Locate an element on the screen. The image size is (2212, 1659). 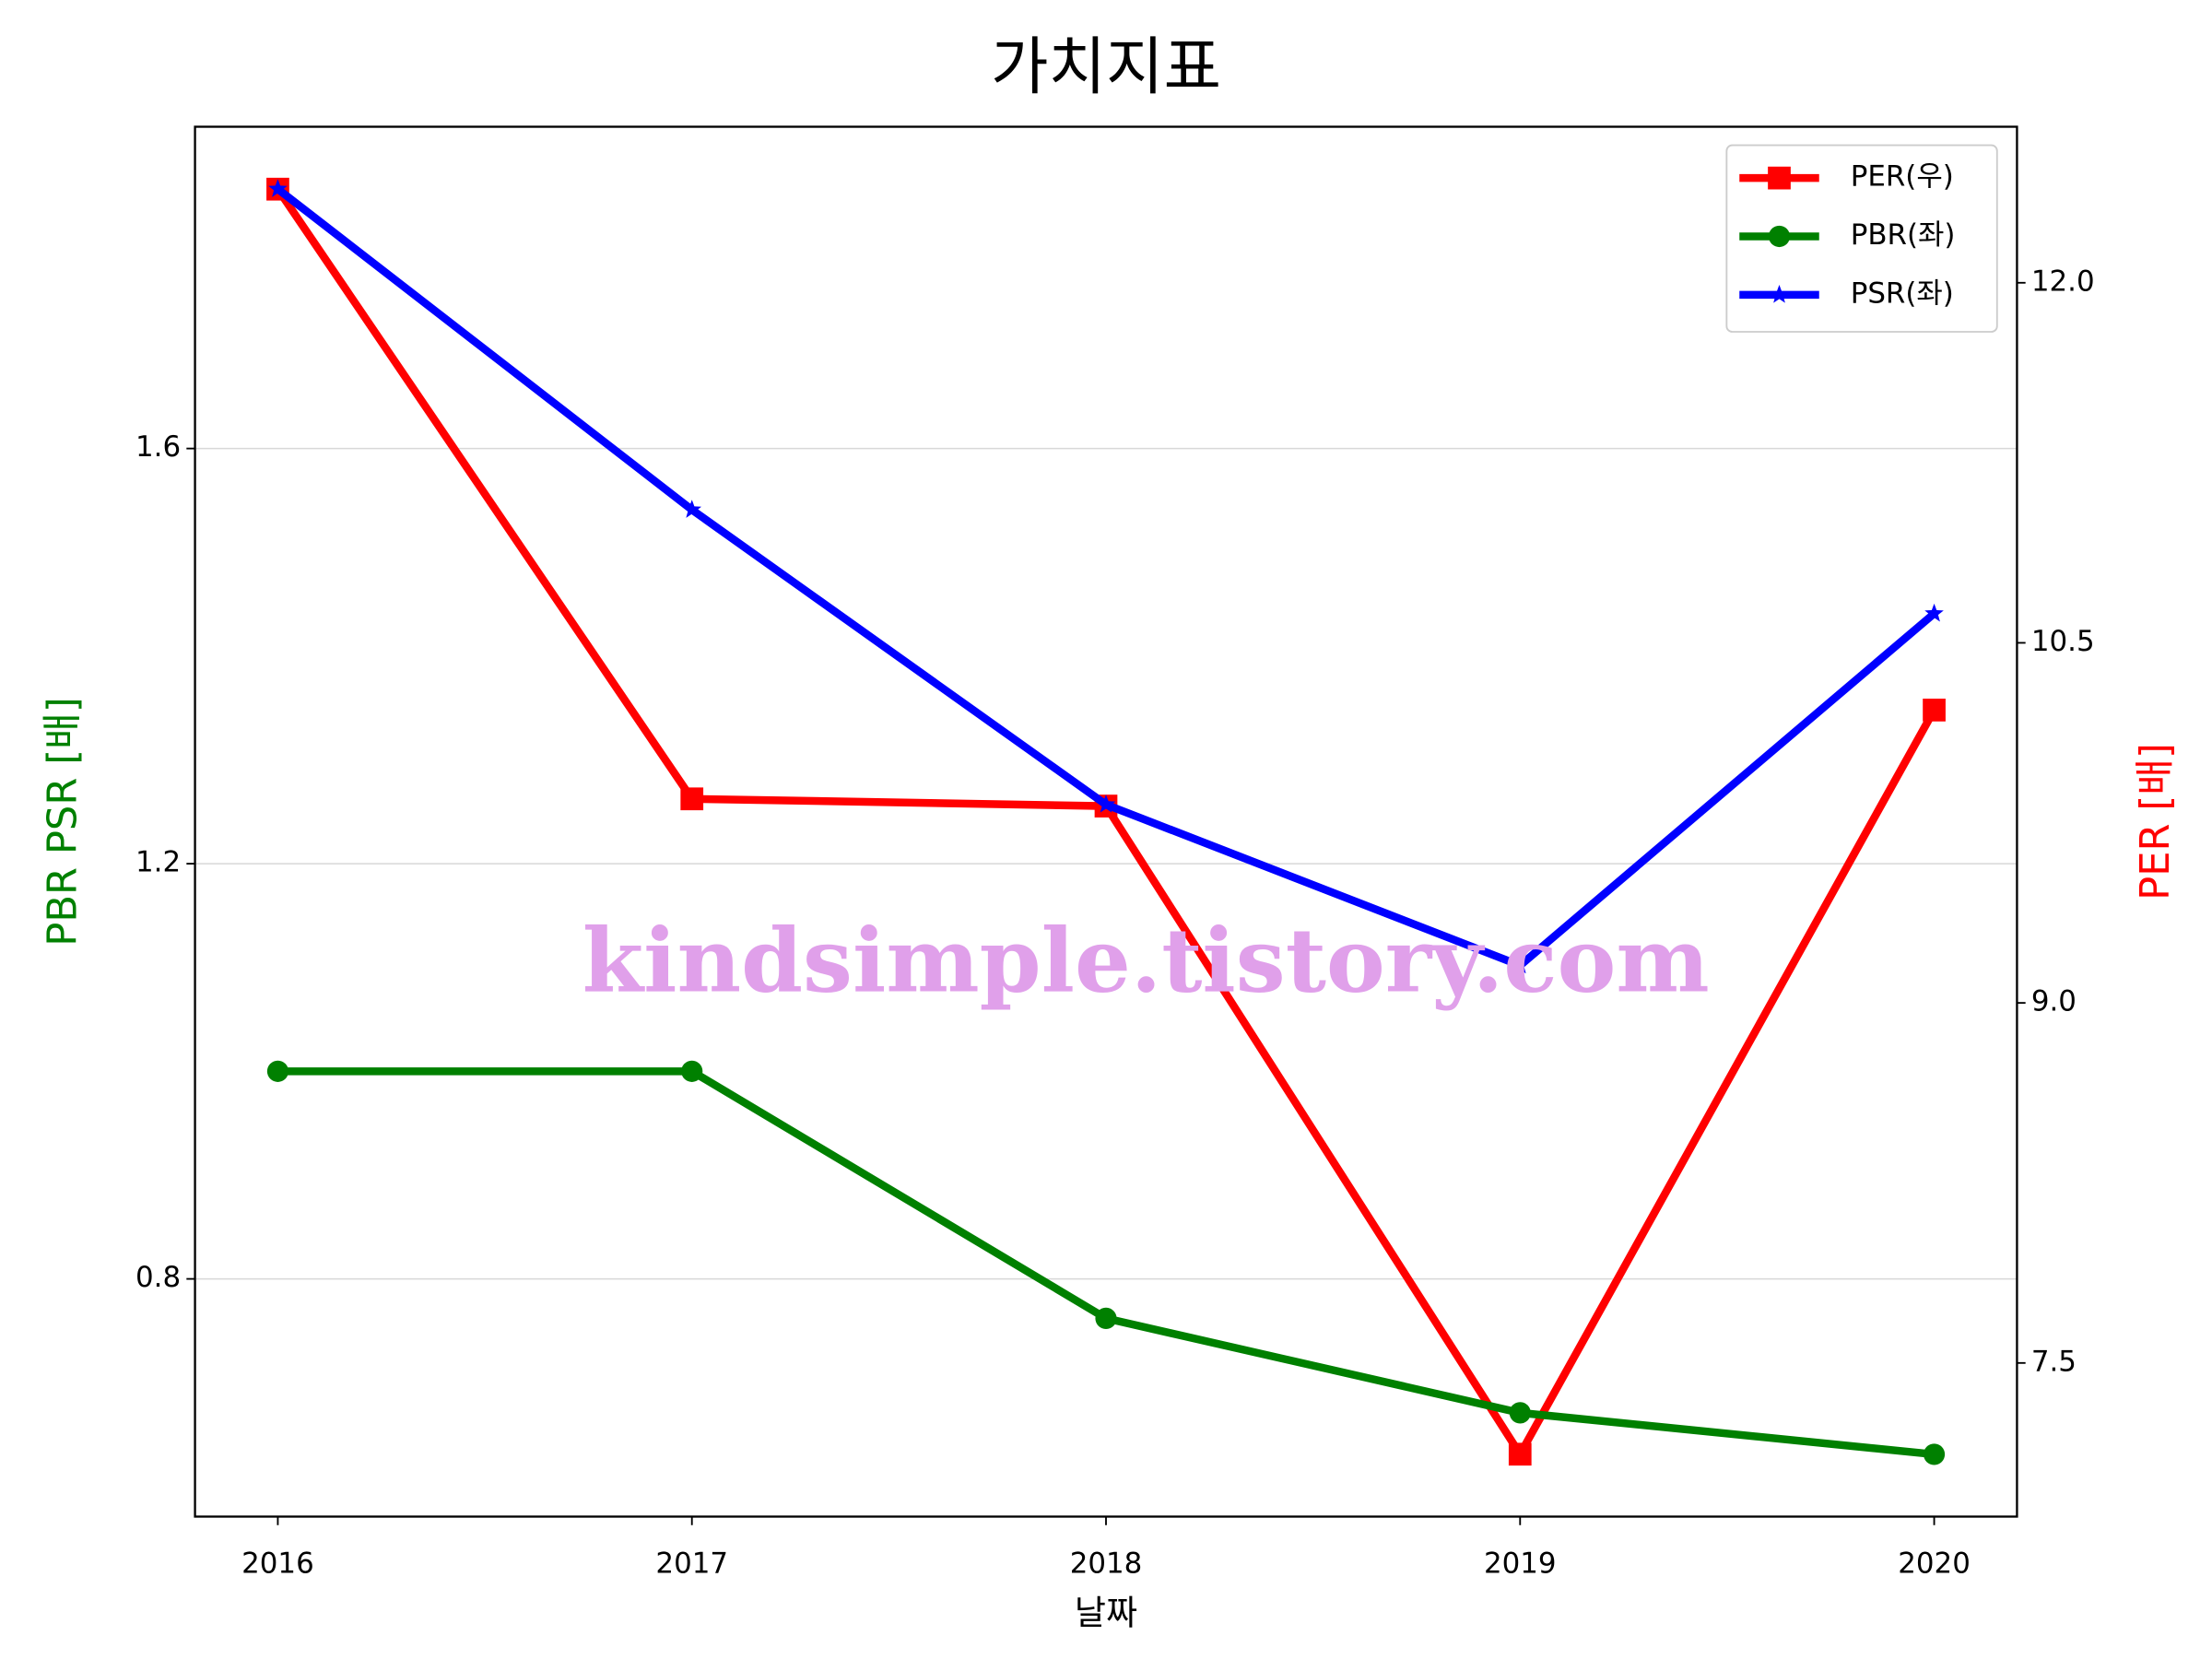
y2-axis-label: PER [배] is located at coordinates (2156, 821).